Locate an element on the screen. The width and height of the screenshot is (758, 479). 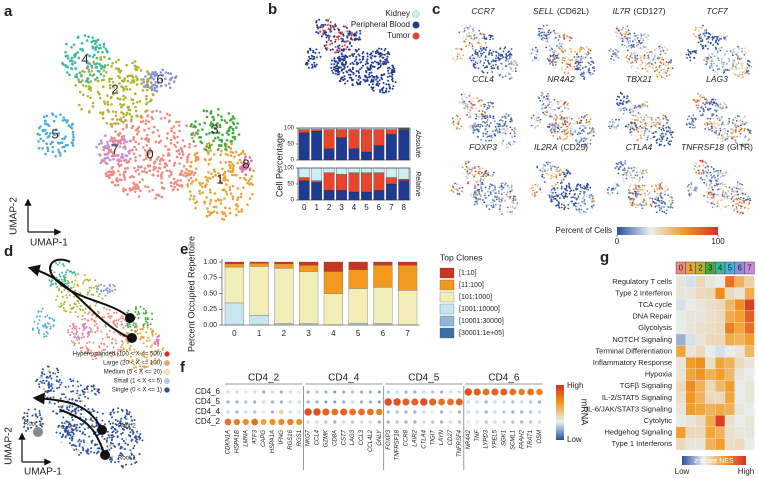
cluster-label: 3 is located at coordinates (214, 128).